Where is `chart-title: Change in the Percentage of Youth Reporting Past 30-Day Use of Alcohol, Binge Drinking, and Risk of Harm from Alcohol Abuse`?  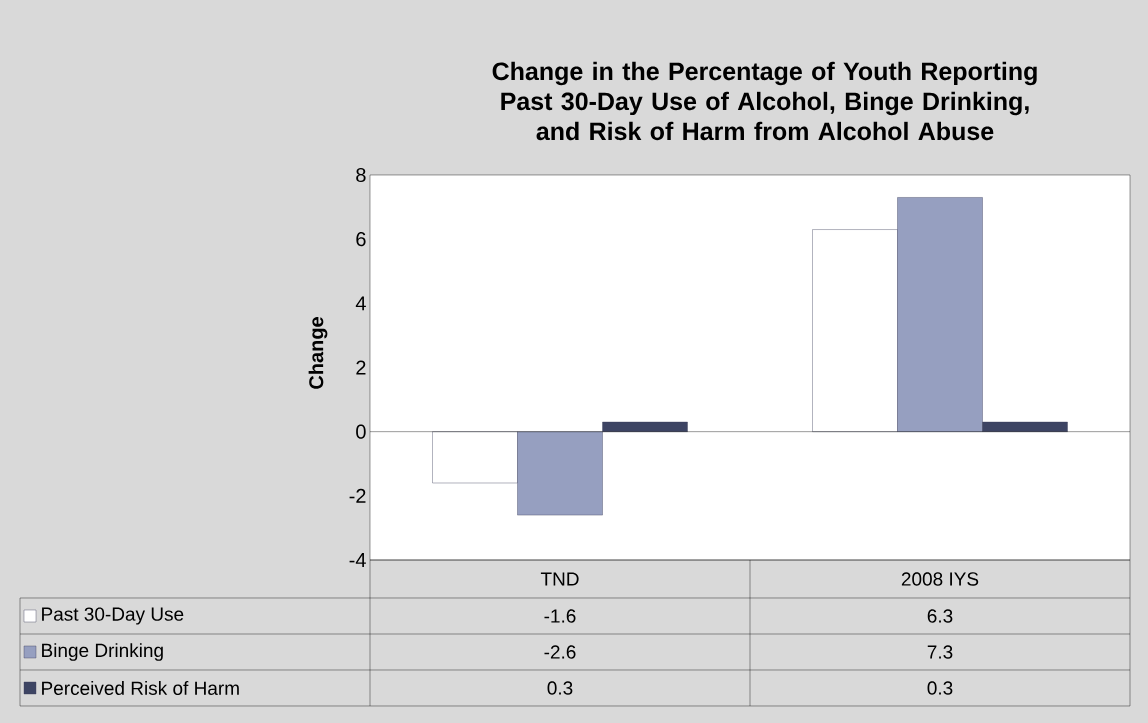
chart-title: Change in the Percentage of Youth Reporting Past 30-Day Use of Alcohol, Binge Drinking, and Risk of Harm from Alcohol Abuse is located at coordinates (764, 101).